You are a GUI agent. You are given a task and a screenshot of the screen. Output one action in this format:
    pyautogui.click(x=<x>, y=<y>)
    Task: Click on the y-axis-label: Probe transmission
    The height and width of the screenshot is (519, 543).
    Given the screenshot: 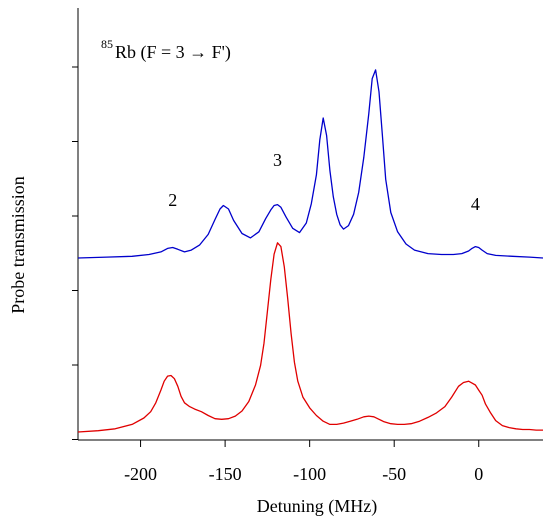 What is the action you would take?
    pyautogui.click(x=18, y=245)
    